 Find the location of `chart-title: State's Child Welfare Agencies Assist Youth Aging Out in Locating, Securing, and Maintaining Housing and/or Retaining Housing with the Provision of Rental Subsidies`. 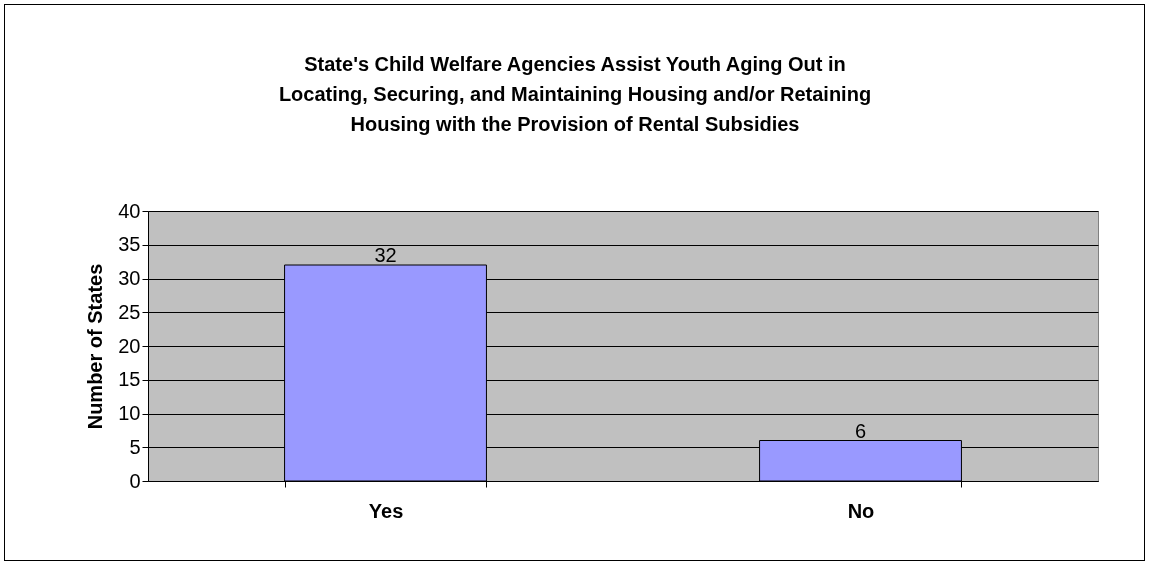

chart-title: State's Child Welfare Agencies Assist Youth Aging Out in Locating, Securing, and Maintaining Housing and/or Retaining Housing with the Provision of Rental Subsidies is located at coordinates (575, 94).